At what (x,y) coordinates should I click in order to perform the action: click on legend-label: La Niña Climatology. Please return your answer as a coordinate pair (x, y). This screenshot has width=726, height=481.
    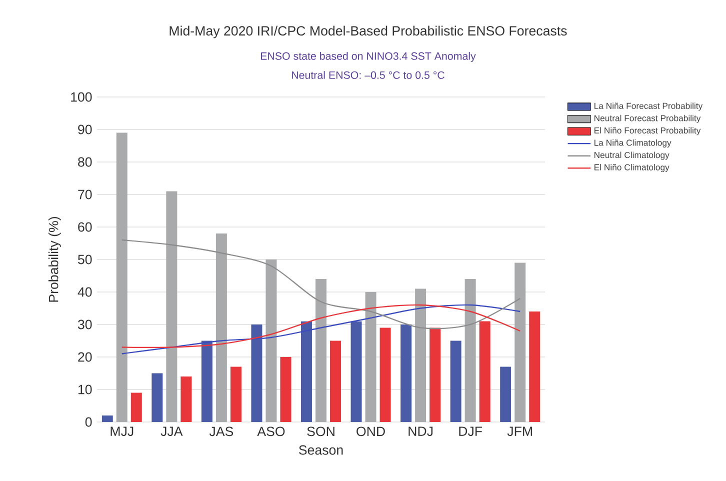
    Looking at the image, I should click on (633, 143).